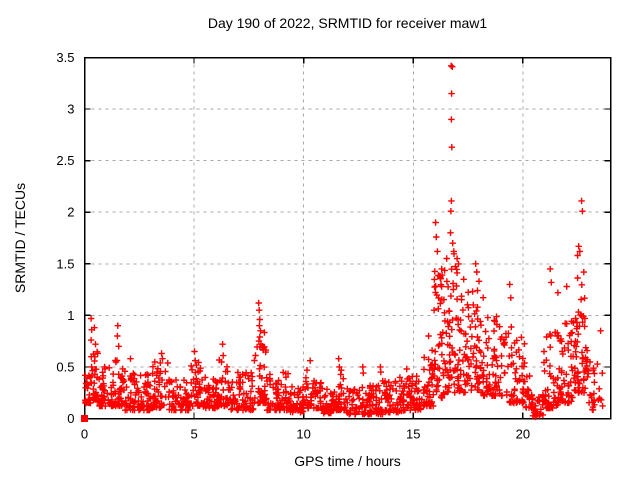  What do you see at coordinates (523, 434) in the screenshot?
I see `x-tick-label: 20` at bounding box center [523, 434].